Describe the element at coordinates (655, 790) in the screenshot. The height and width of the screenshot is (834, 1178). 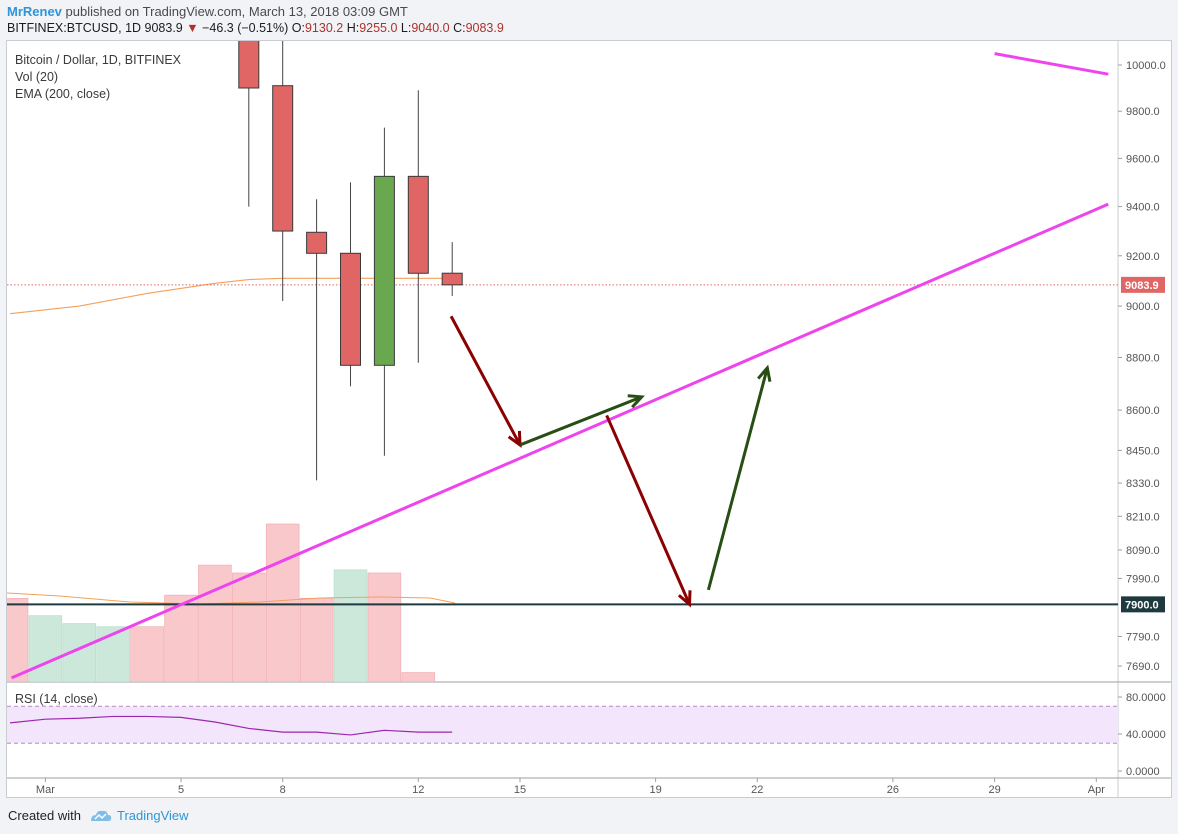
I see `time-tick-label: 19` at that location.